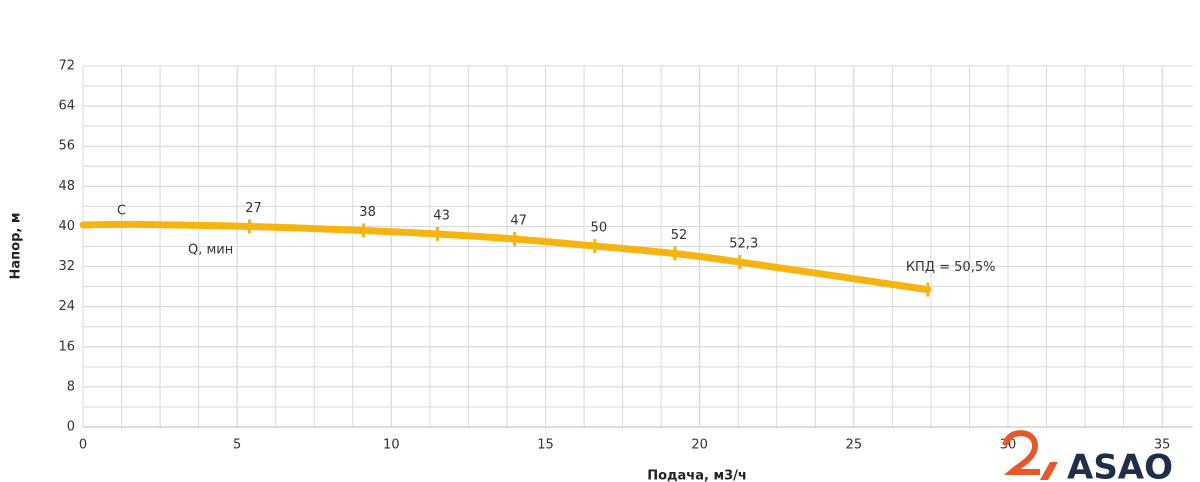 This screenshot has height=482, width=1200. Describe the element at coordinates (66, 146) in the screenshot. I see `y-tick-label: 56` at that location.